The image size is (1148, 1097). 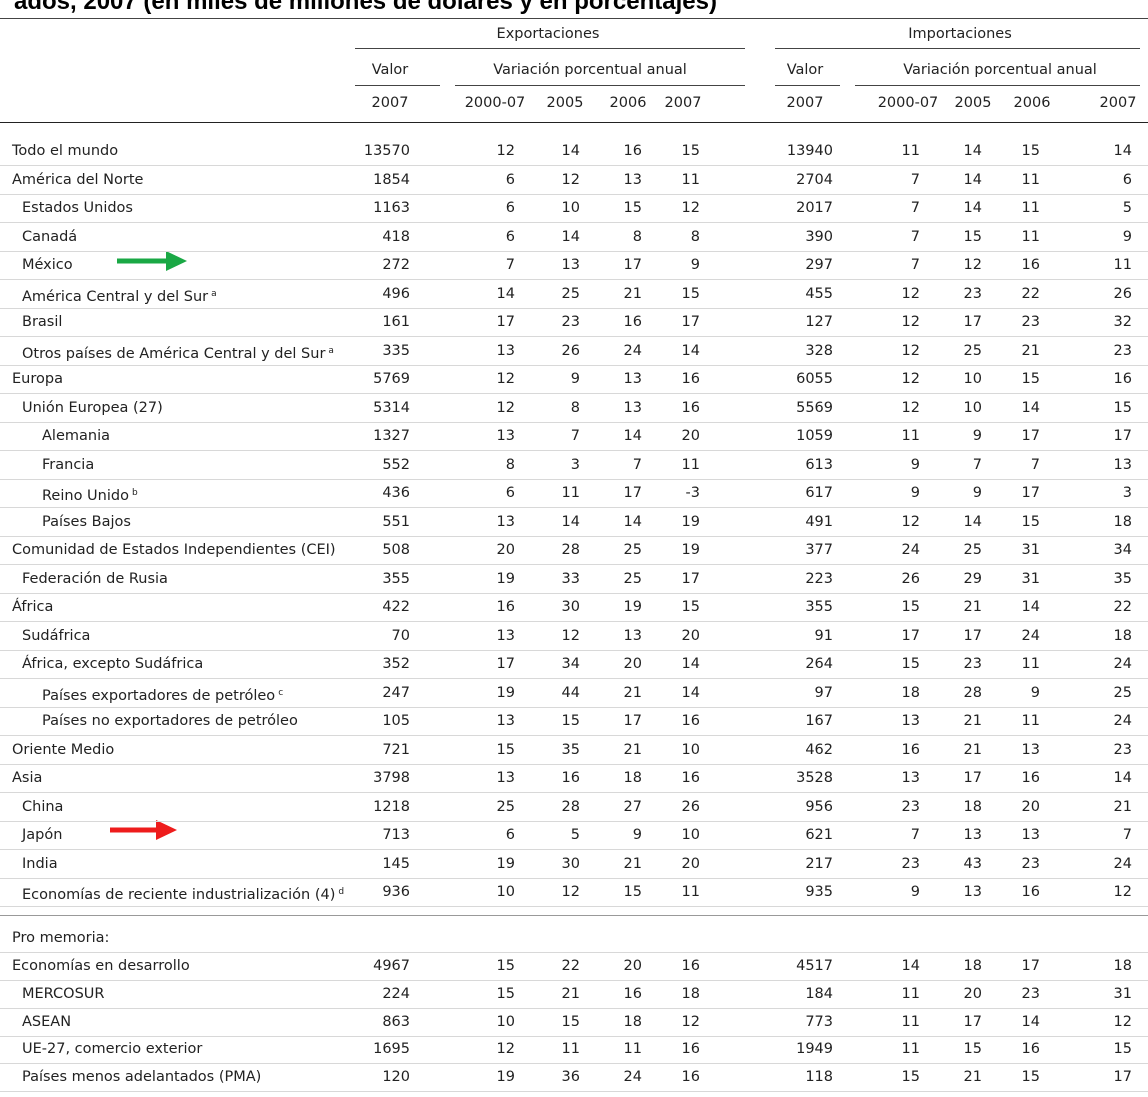 I want to click on row-label: Todo el mundo, so click(x=65, y=151).